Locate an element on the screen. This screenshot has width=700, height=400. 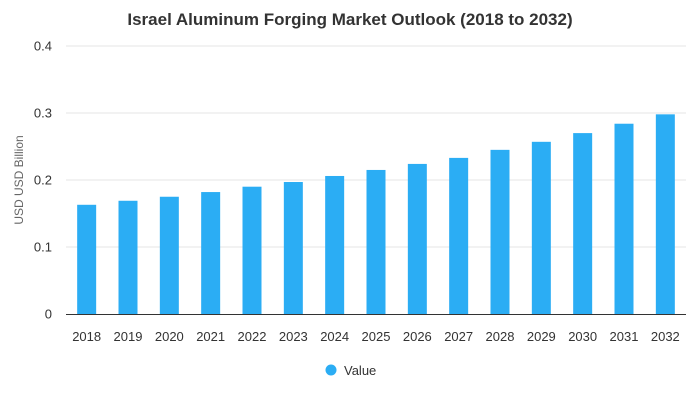
legend-label: Value is located at coordinates (360, 370).